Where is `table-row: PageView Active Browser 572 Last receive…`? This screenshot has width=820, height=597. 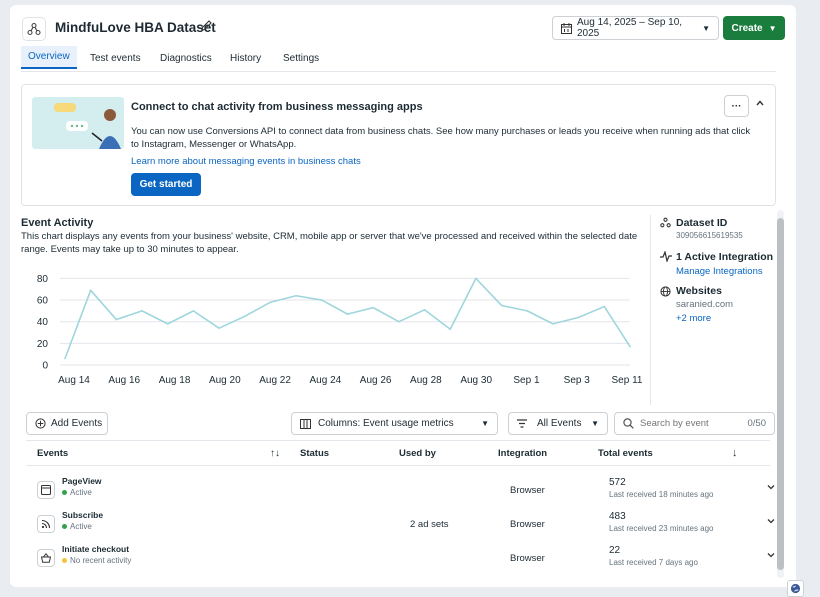 table-row: PageView Active Browser 572 Last receive… is located at coordinates (400, 489).